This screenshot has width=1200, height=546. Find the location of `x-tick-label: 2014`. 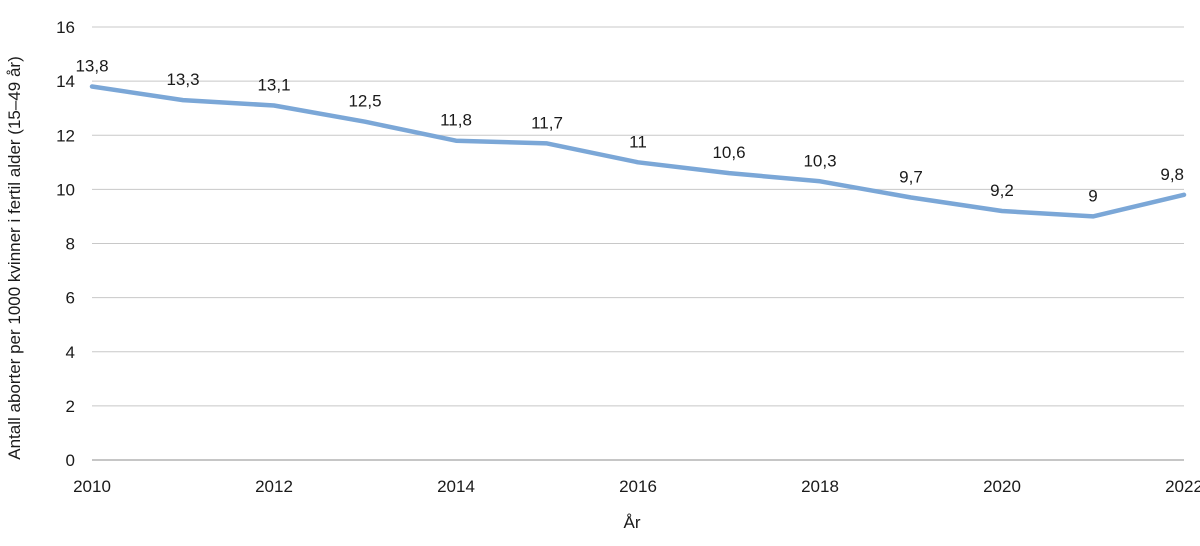

x-tick-label: 2014 is located at coordinates (456, 486).